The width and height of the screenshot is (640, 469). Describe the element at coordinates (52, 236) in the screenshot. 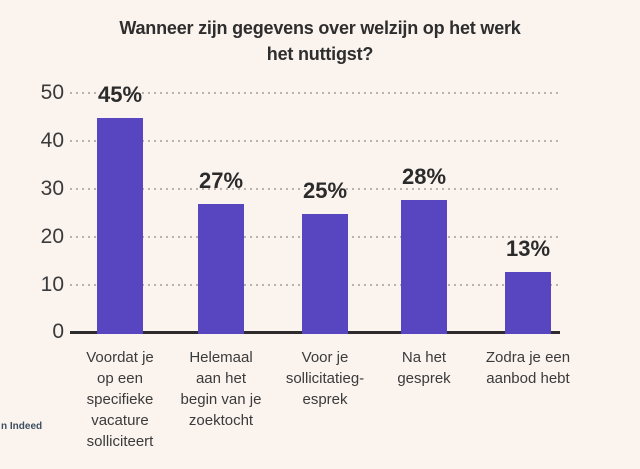

I see `y-tick-label-20: 20` at that location.